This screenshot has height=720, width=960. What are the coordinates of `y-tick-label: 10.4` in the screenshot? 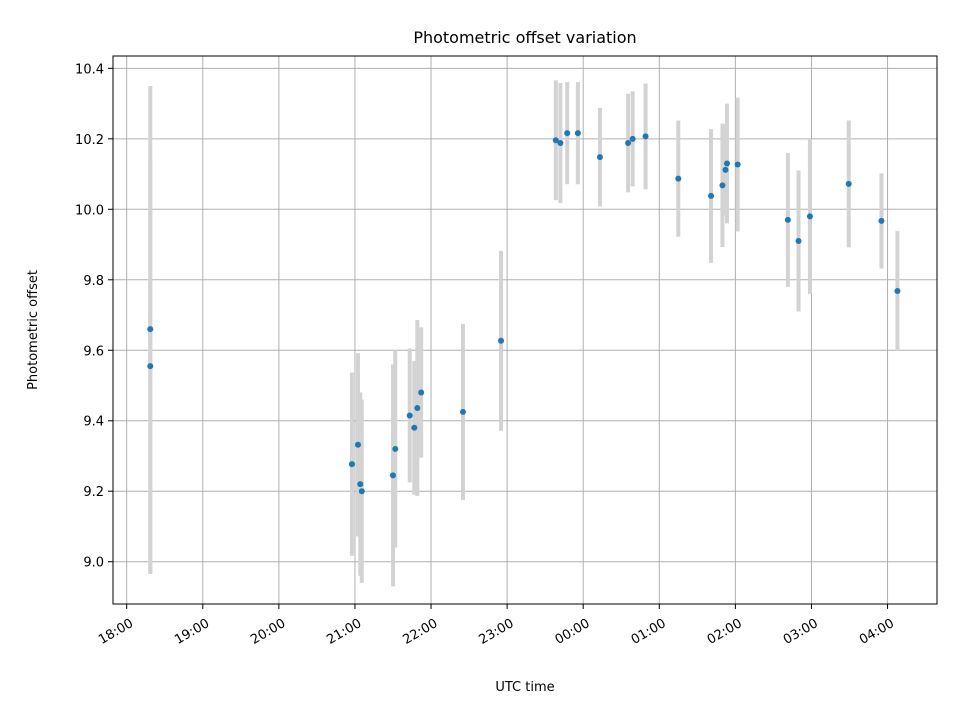 It's located at (89, 69).